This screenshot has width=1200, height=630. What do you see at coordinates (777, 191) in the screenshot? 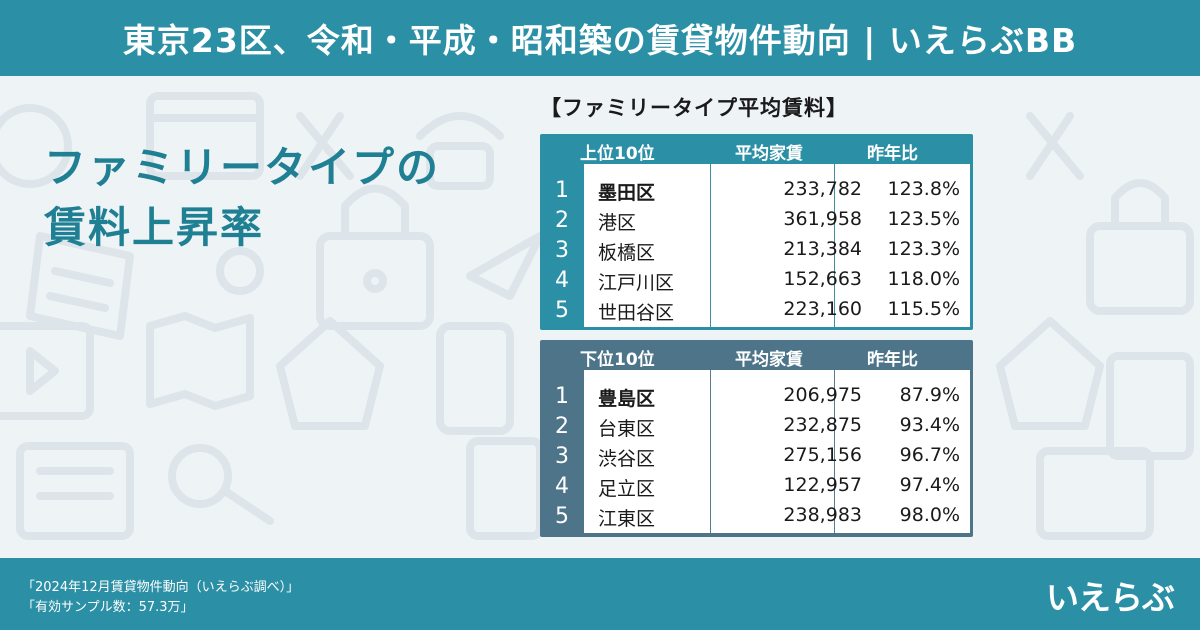
I see `table-row: 墨田区 233,782 123.8%` at bounding box center [777, 191].